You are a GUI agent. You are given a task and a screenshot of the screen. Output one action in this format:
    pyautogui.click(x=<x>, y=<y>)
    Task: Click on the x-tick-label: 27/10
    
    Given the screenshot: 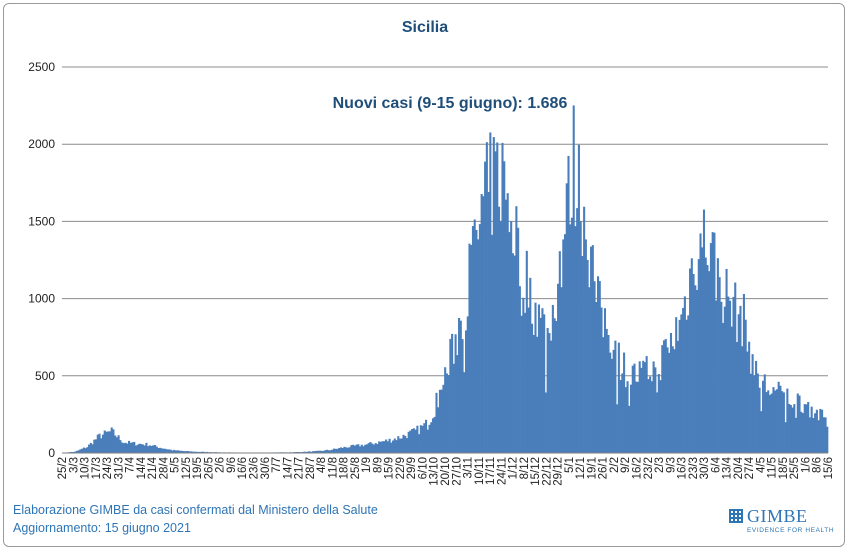 What is the action you would take?
    pyautogui.click(x=457, y=471)
    